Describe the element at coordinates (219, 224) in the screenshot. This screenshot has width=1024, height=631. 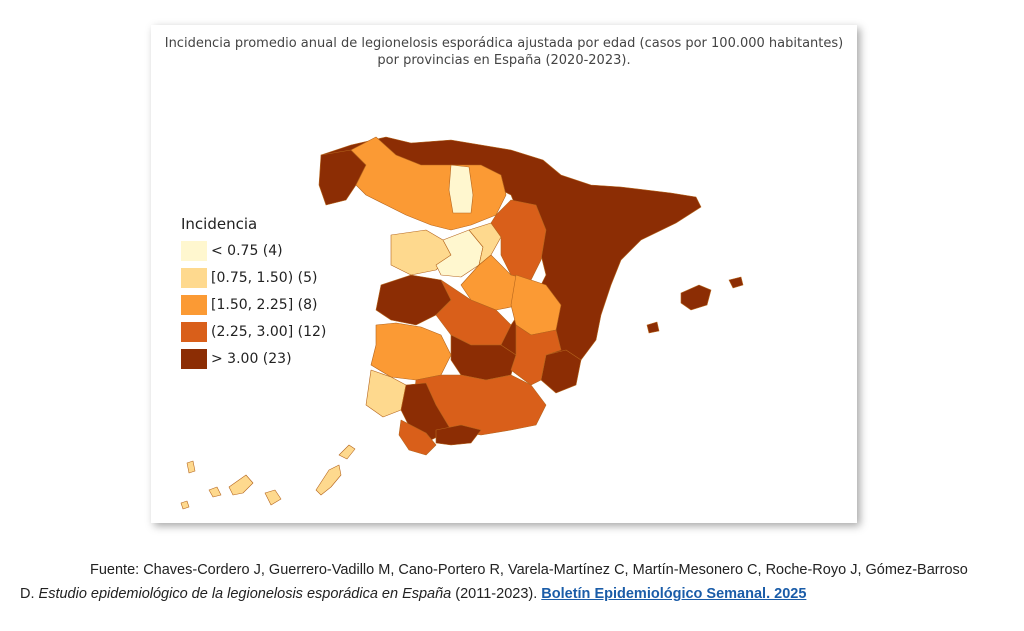
I see `legend-title: Incidencia` at that location.